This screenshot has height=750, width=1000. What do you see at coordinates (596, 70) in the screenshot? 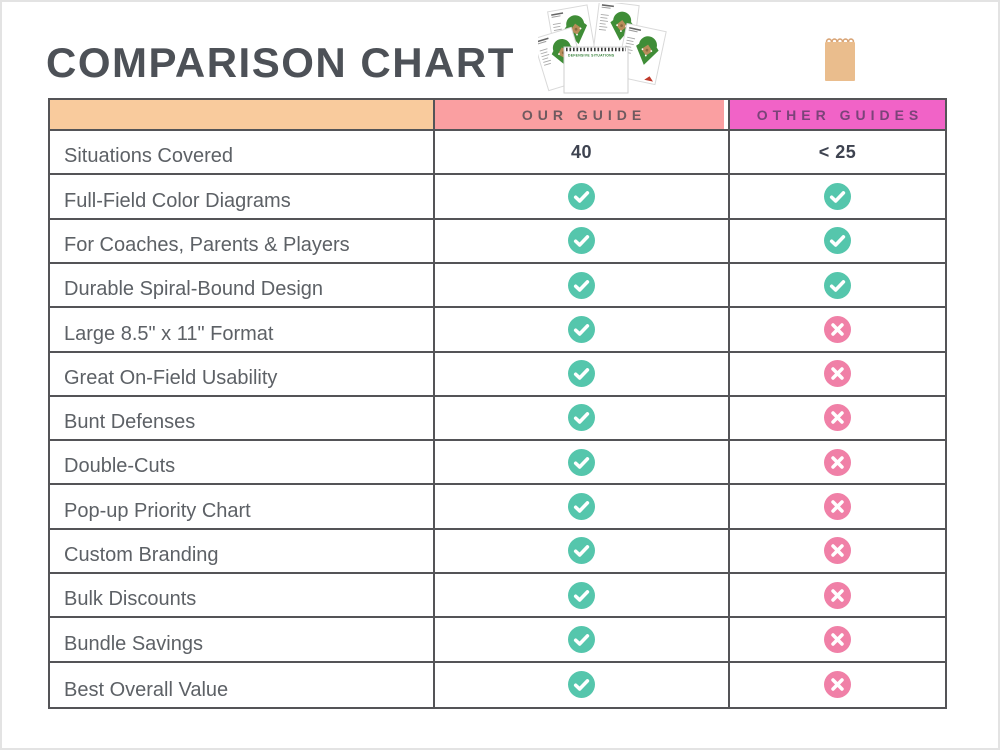
I see `spiral-pad-cover: DEFENSIVE SITUATIONS` at bounding box center [596, 70].